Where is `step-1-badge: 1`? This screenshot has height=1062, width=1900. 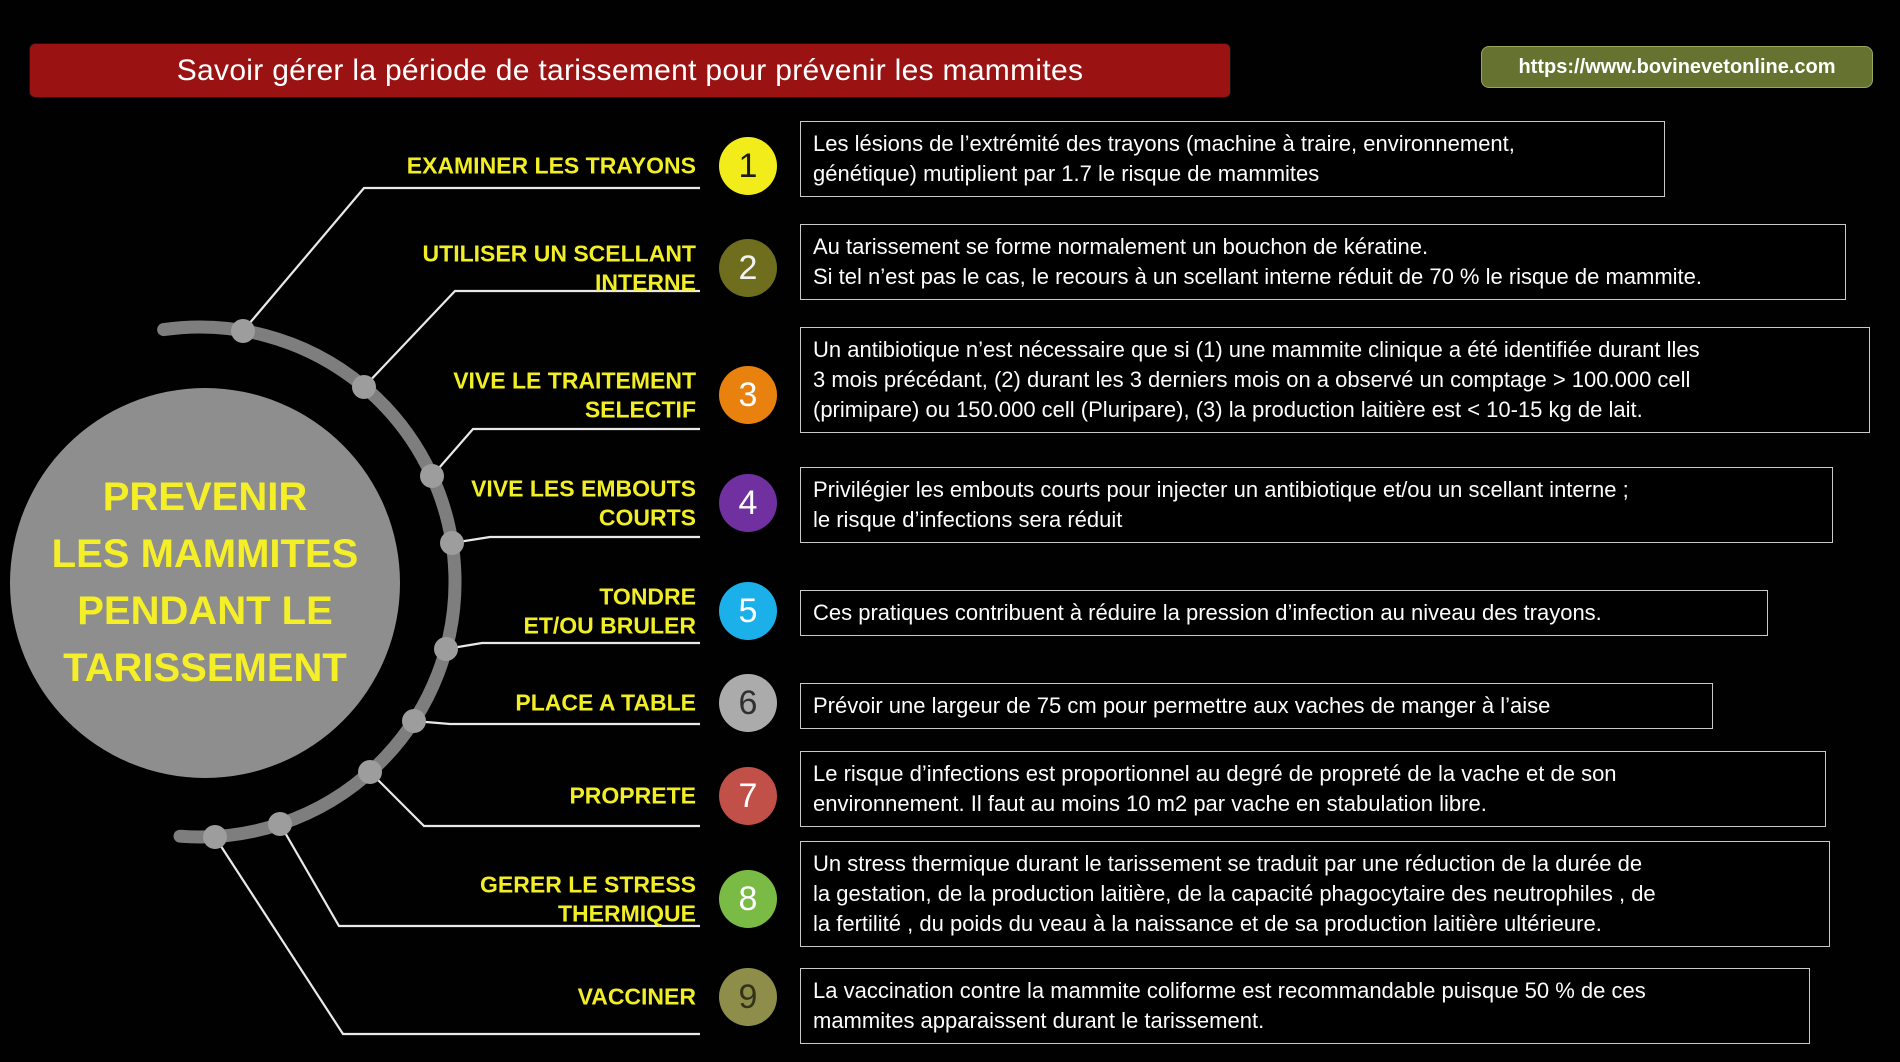
step-1-badge: 1 is located at coordinates (748, 166).